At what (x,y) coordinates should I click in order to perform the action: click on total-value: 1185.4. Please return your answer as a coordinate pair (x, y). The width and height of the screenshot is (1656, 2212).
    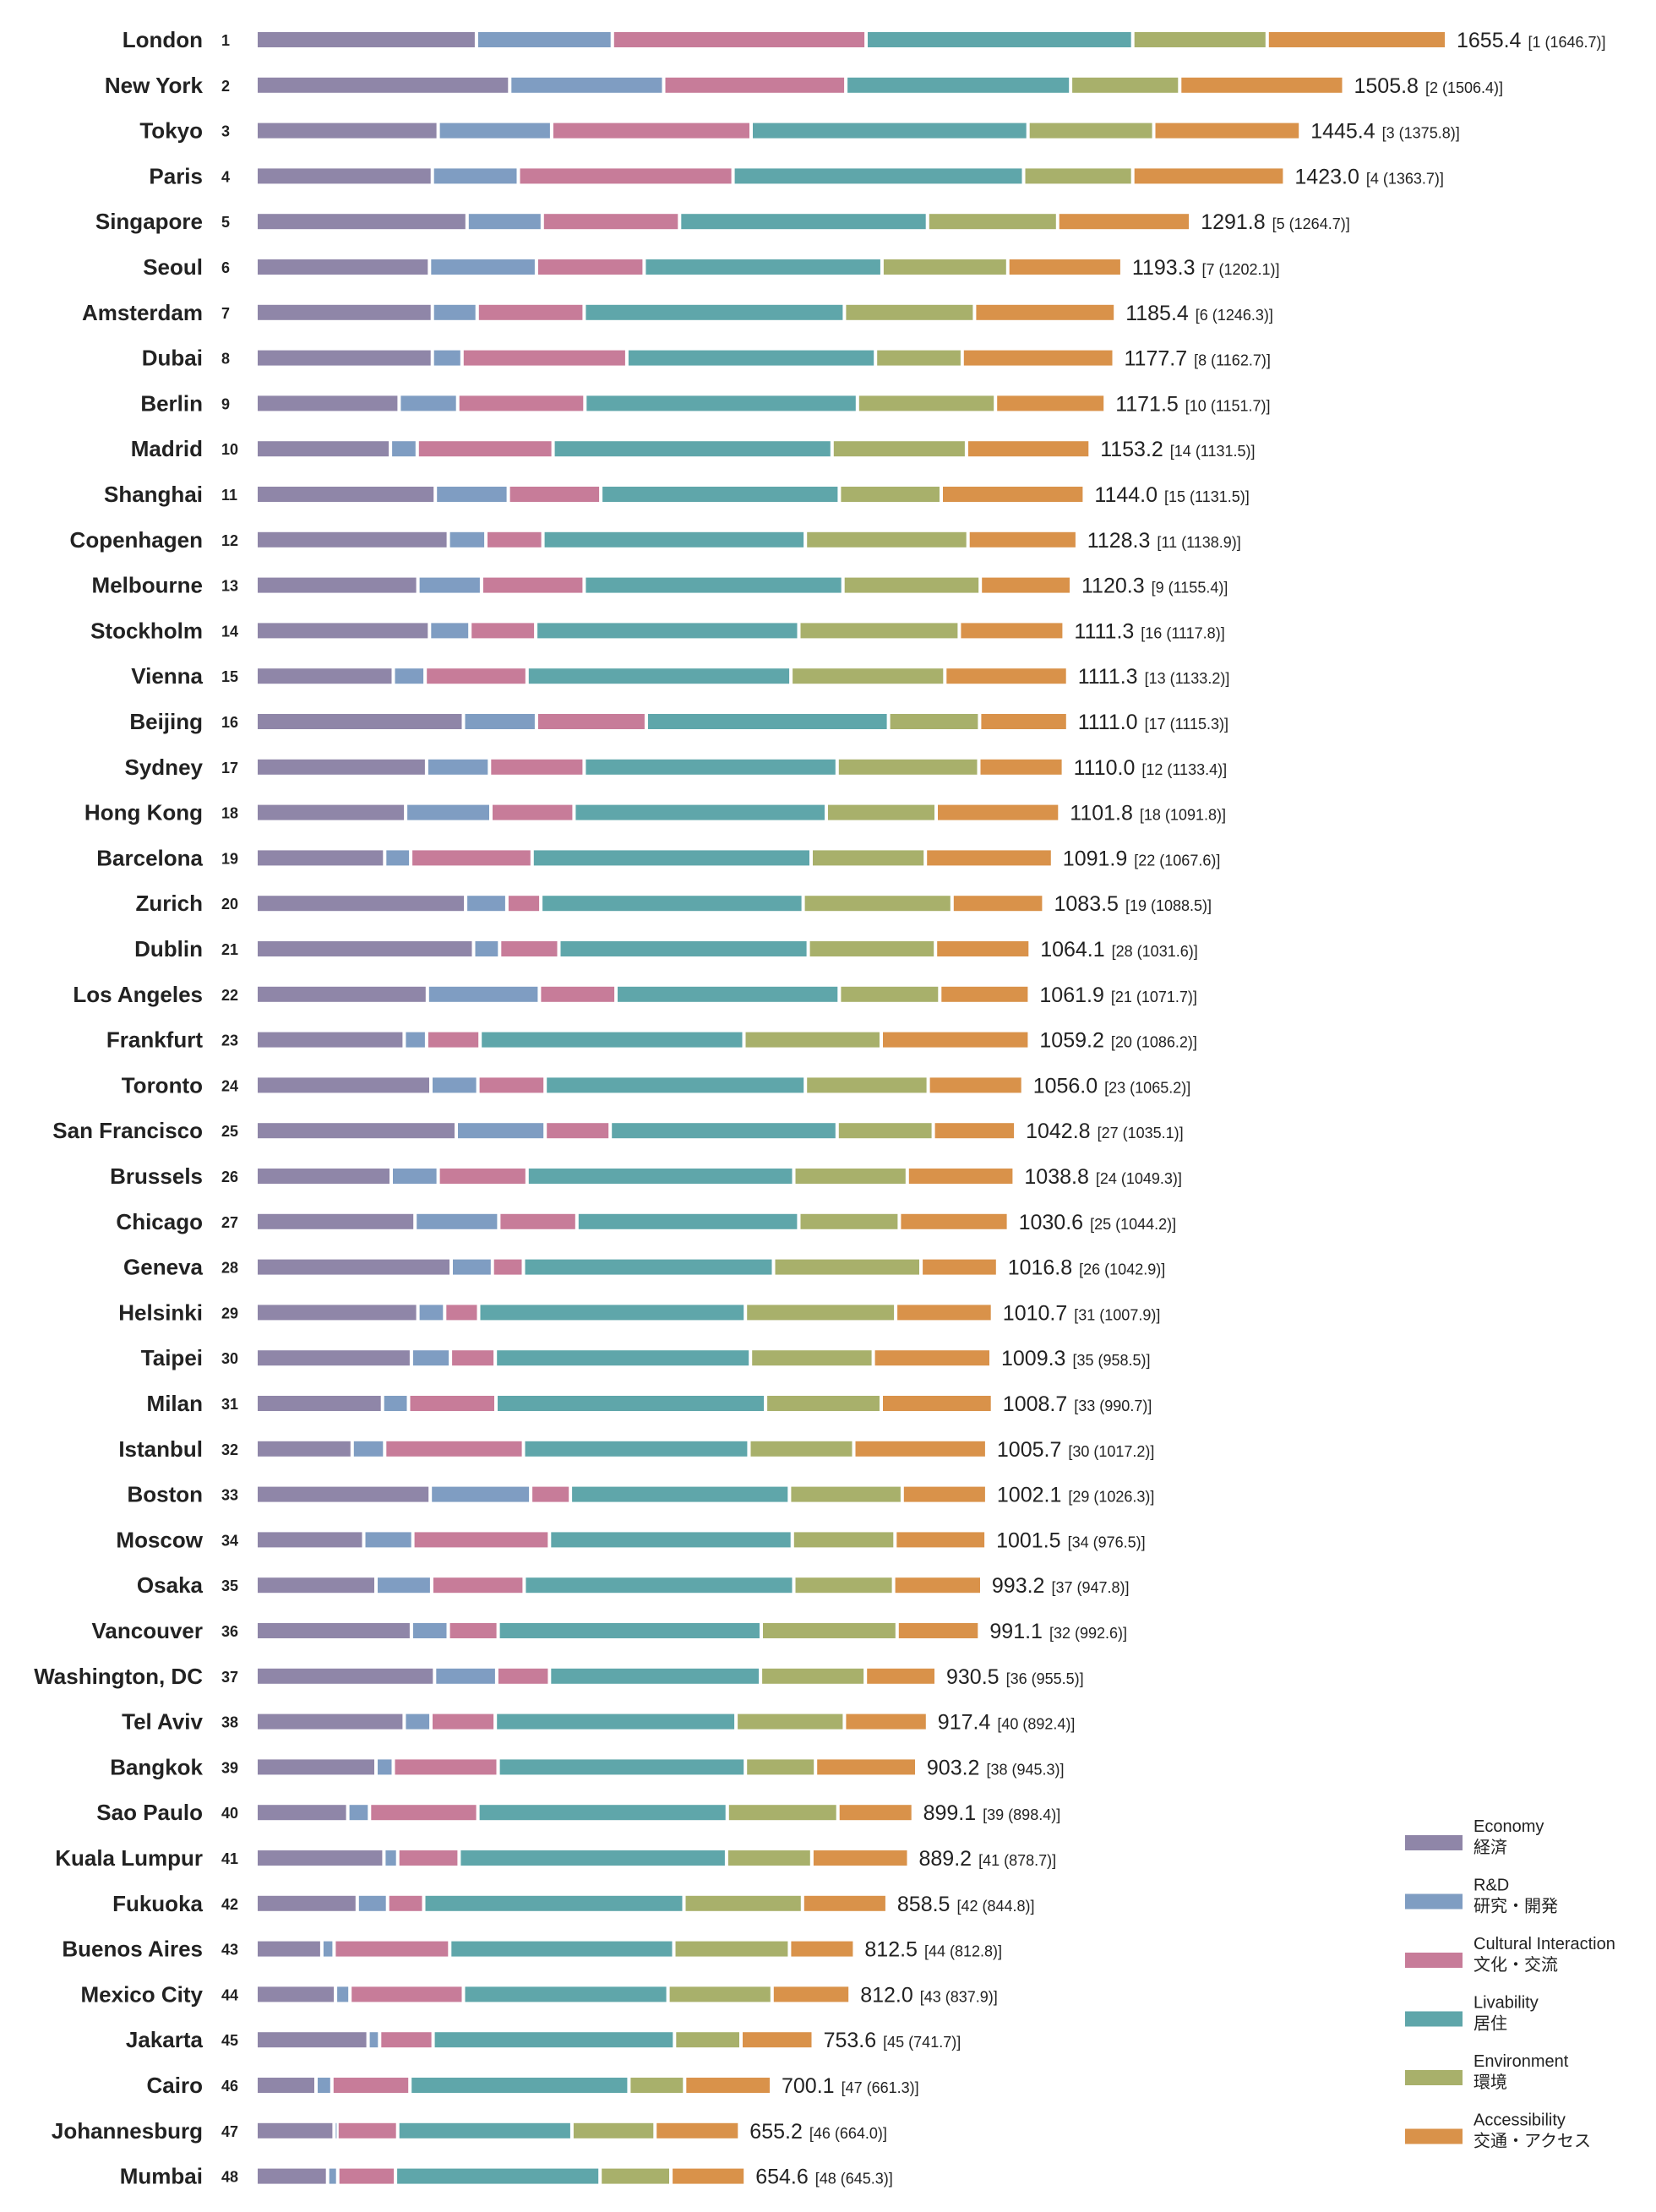
    Looking at the image, I should click on (1157, 314).